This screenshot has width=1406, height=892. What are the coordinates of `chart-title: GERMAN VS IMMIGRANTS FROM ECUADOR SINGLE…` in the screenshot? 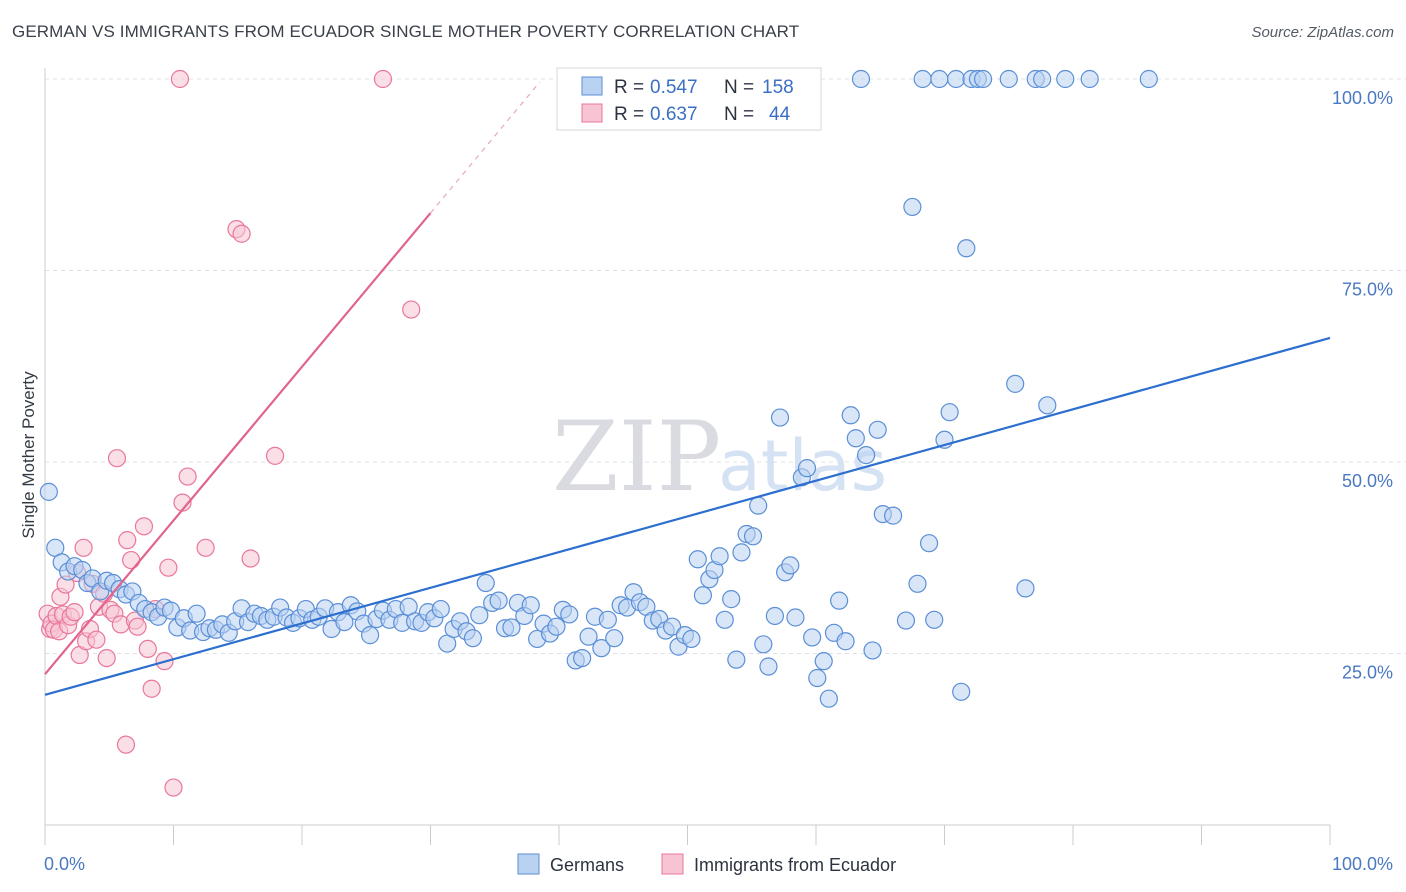 It's located at (406, 31).